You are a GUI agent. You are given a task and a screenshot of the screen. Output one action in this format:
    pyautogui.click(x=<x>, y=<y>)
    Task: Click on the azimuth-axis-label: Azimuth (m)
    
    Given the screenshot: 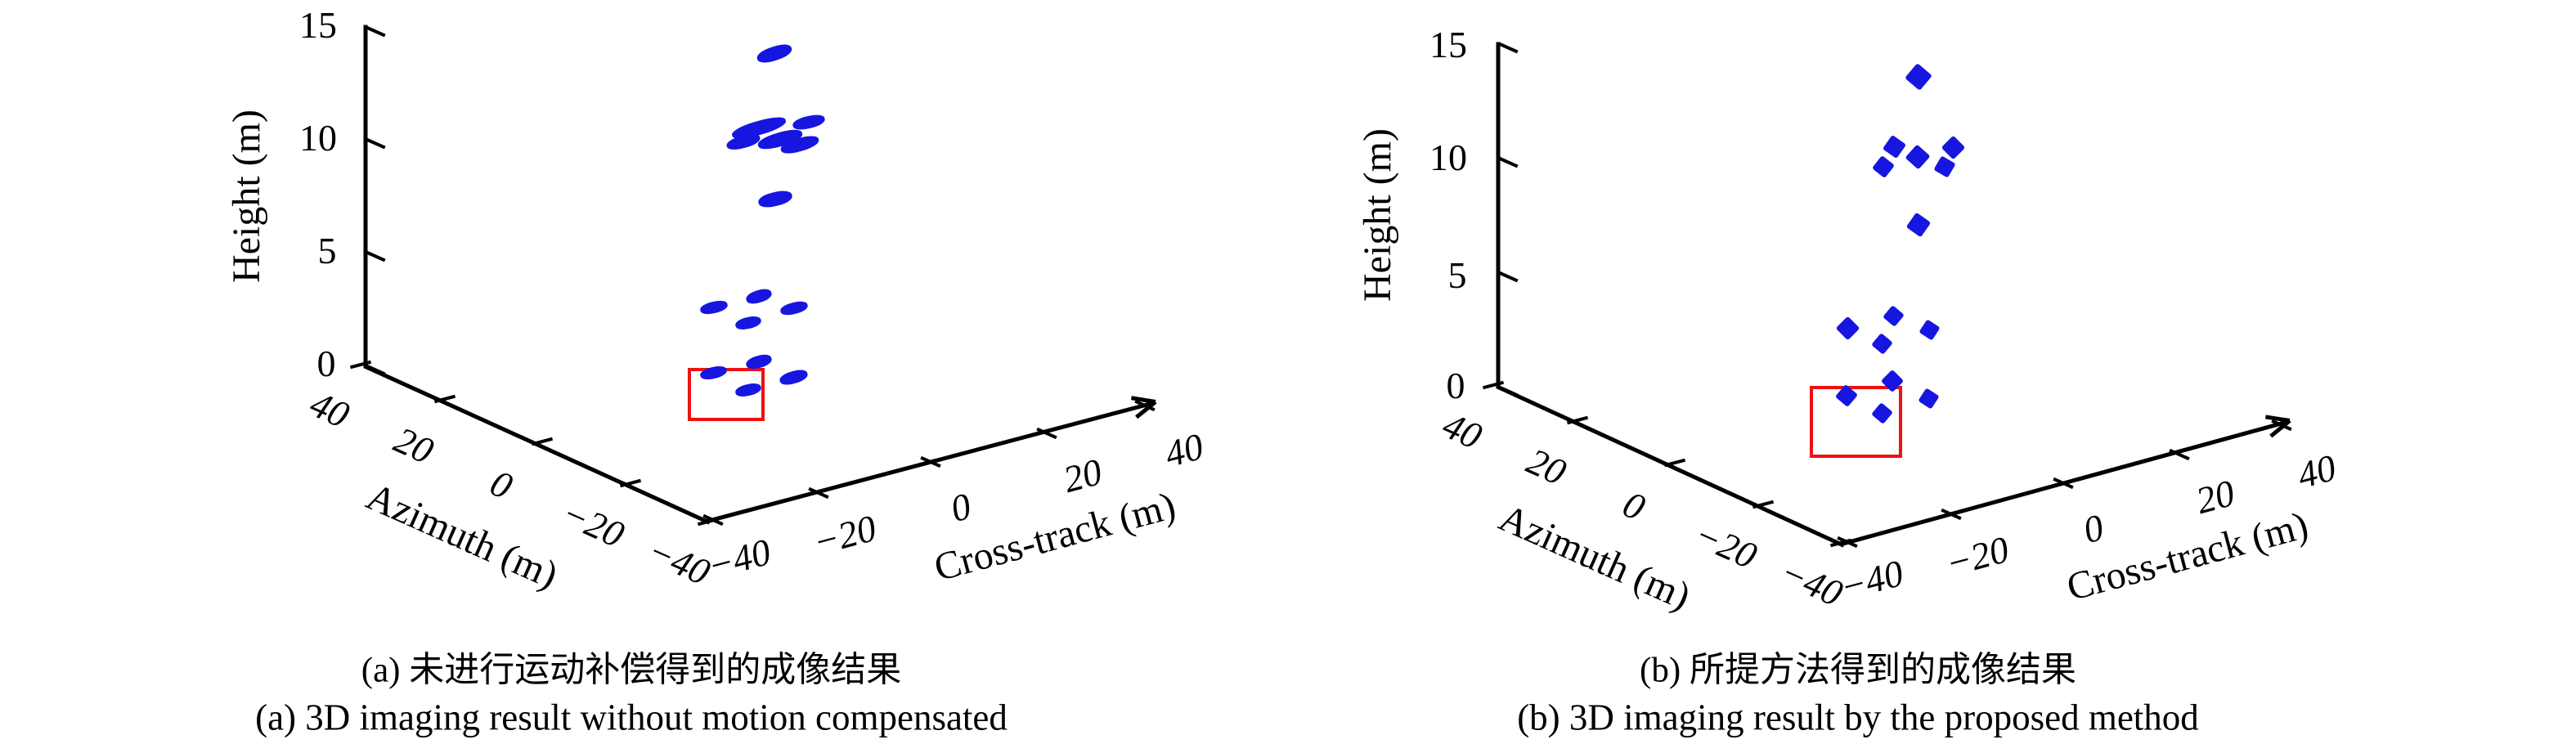 What is the action you would take?
    pyautogui.click(x=1595, y=557)
    